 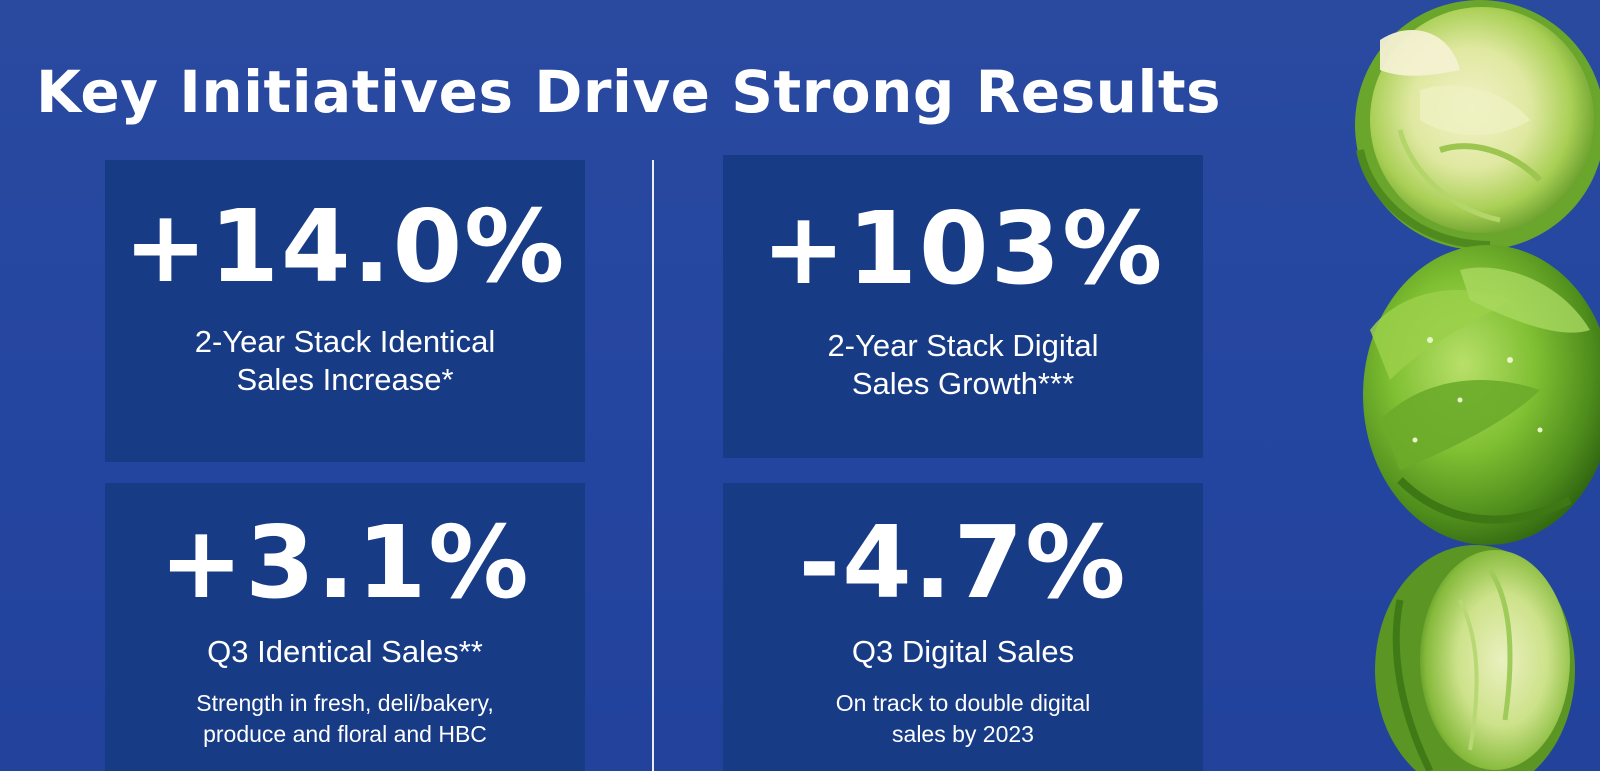 I want to click on slide-title: Key Initiatives Drive Strong Results, so click(x=629, y=92).